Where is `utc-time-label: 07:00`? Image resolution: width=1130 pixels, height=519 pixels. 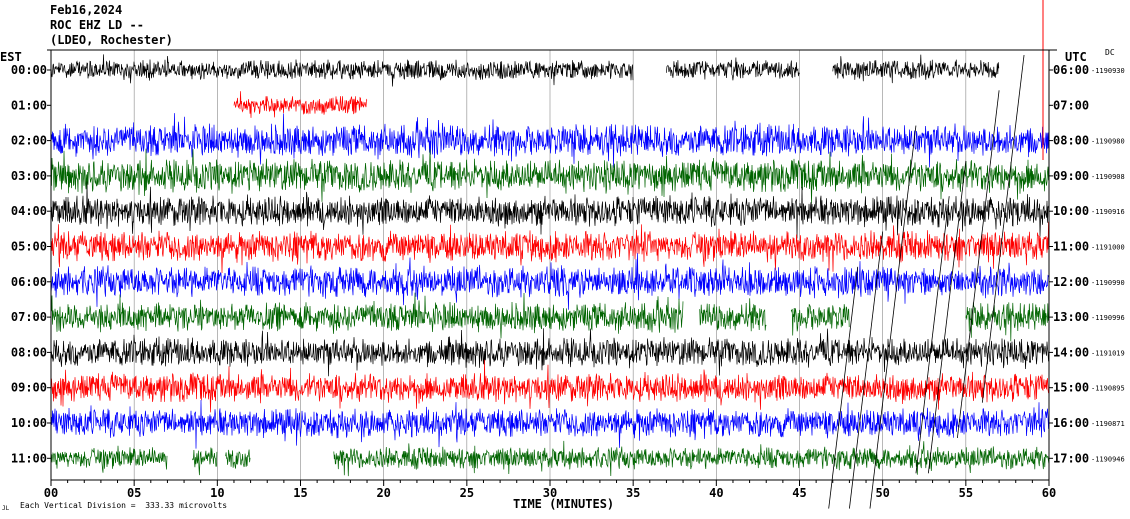
utc-time-label: 07:00 is located at coordinates (1071, 105).